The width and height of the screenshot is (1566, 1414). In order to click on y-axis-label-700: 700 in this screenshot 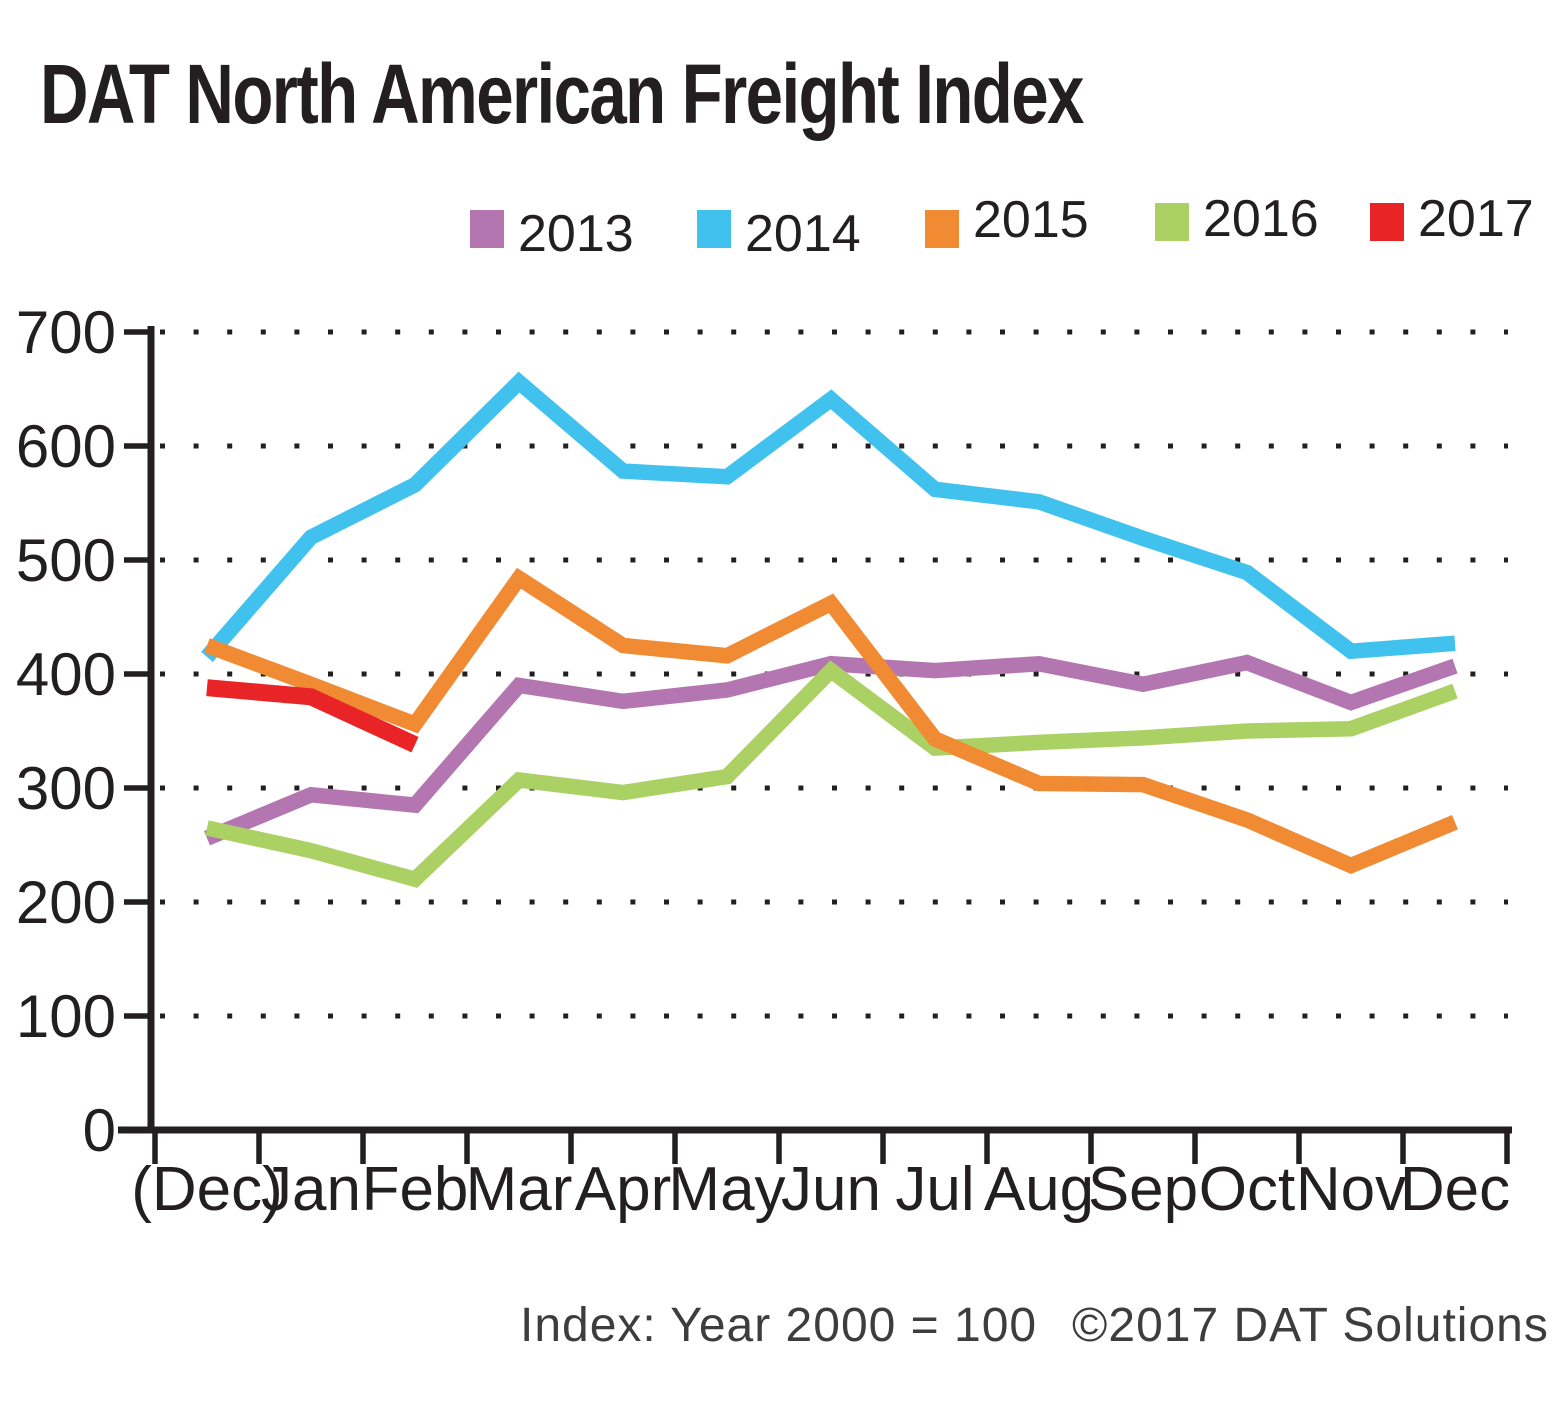, I will do `click(66, 332)`.